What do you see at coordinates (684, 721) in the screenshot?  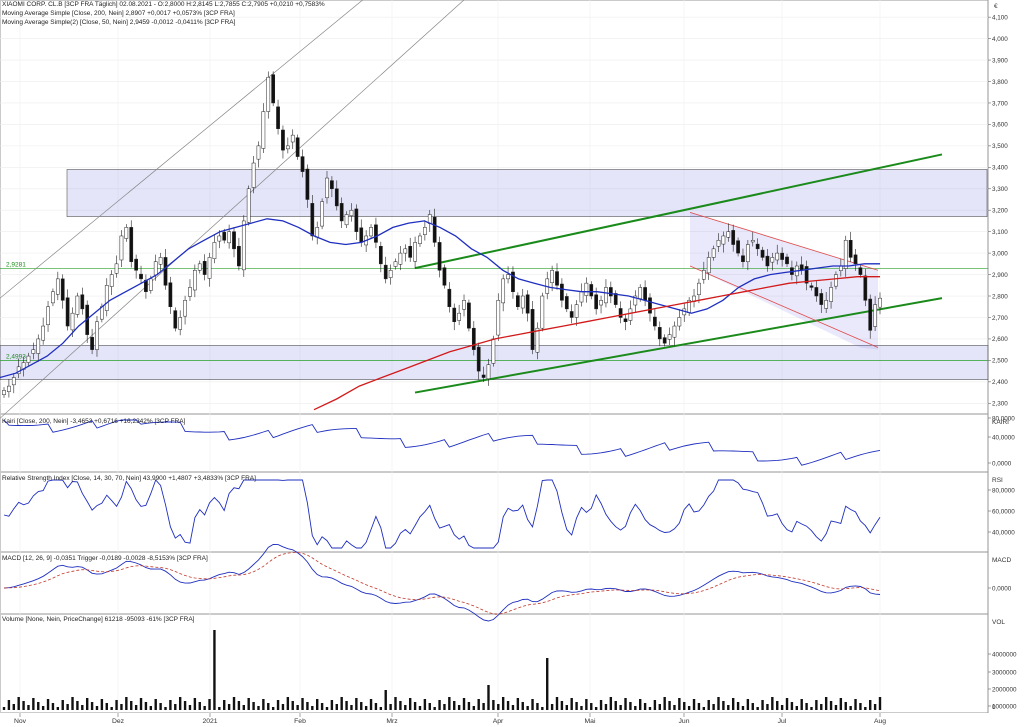 I see `x-tick-label: Jun` at bounding box center [684, 721].